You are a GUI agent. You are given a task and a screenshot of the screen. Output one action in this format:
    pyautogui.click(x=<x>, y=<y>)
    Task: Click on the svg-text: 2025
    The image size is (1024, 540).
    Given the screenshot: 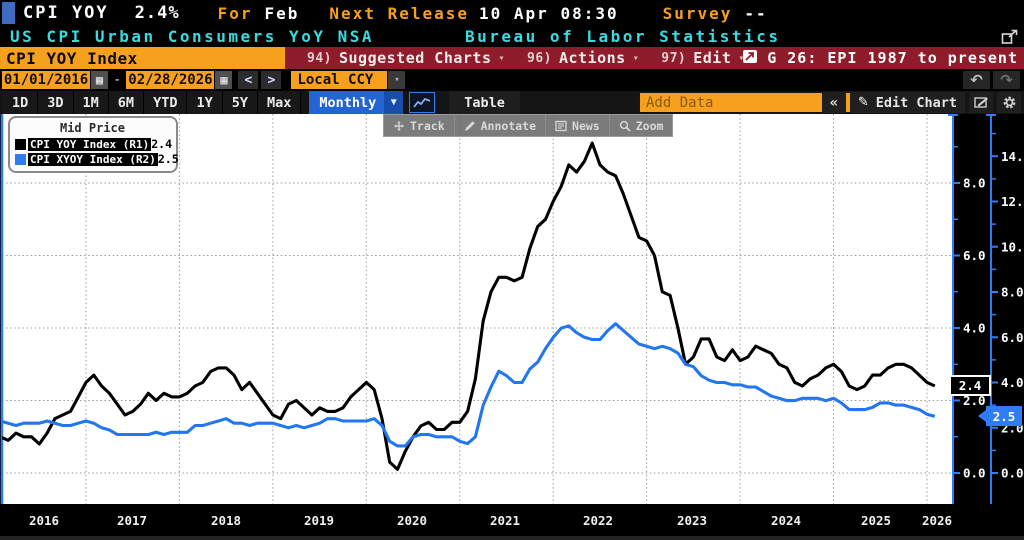 What is the action you would take?
    pyautogui.click(x=876, y=520)
    